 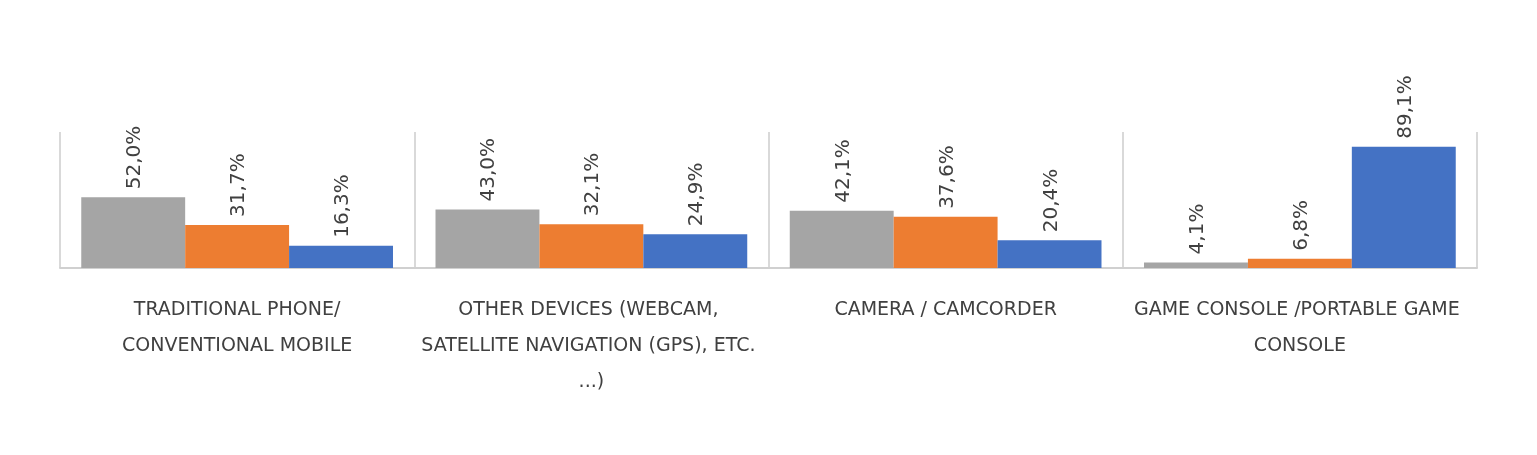 What do you see at coordinates (1403, 107) in the screenshot?
I see `data-label: 89,1%` at bounding box center [1403, 107].